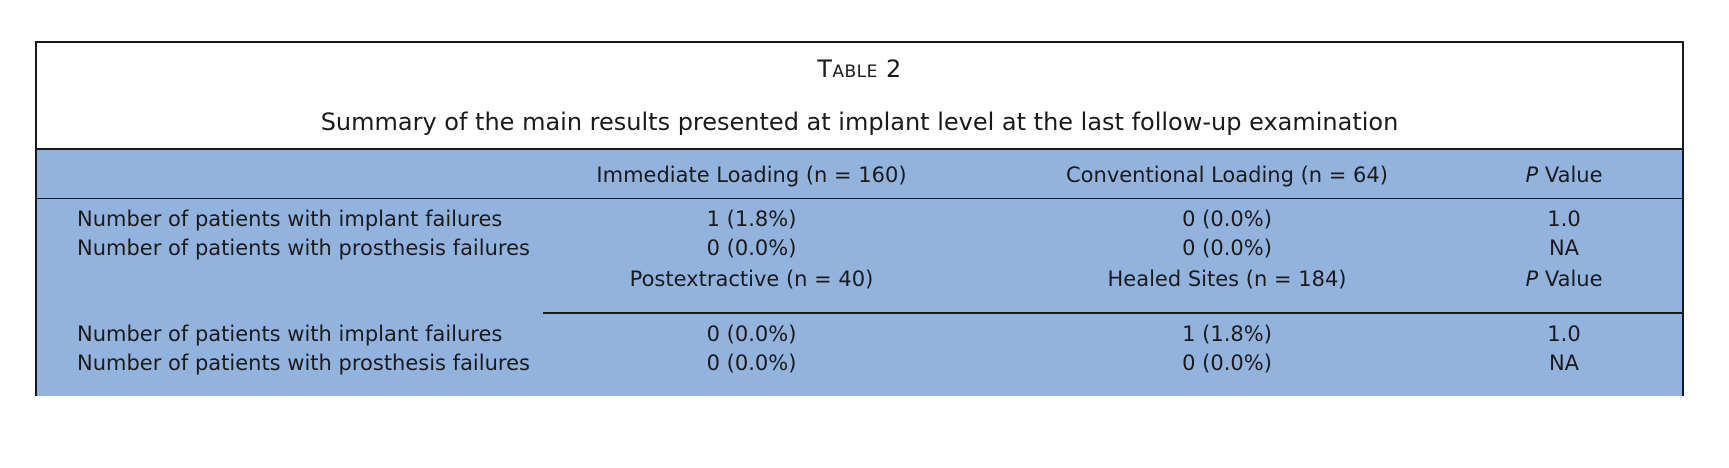 The height and width of the screenshot is (468, 1729). I want to click on table-label: Table 2, so click(859, 69).